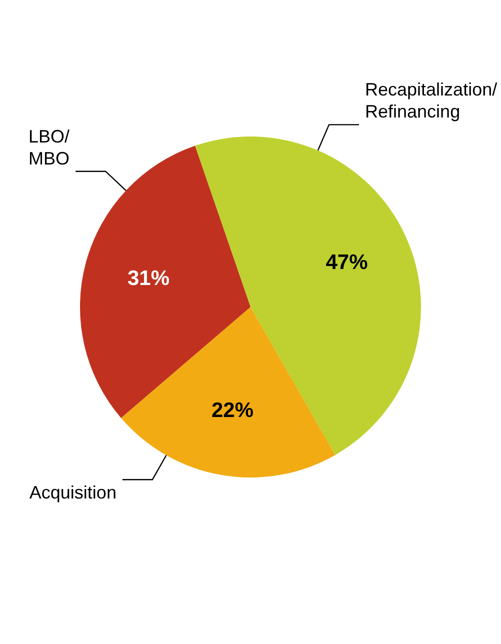  Describe the element at coordinates (431, 101) in the screenshot. I see `slice-label: Recapitalization/Refinancing` at that location.